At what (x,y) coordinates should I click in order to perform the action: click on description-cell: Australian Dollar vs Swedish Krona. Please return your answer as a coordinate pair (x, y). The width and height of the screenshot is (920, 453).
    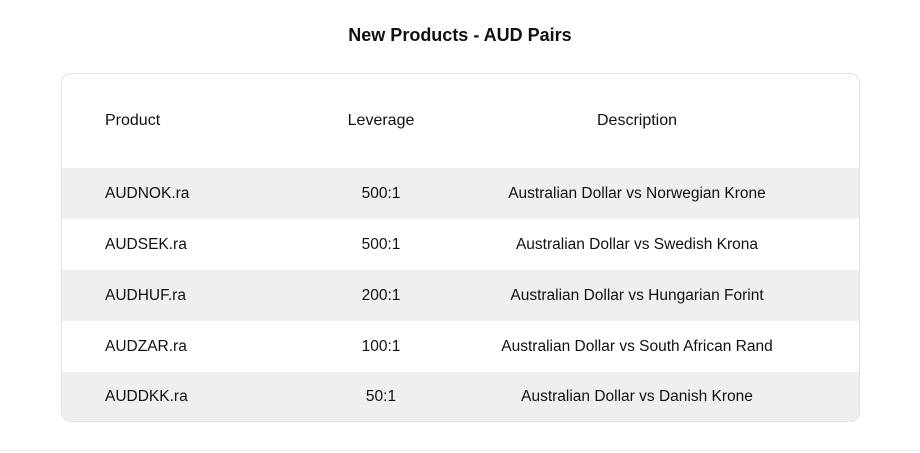
    Looking at the image, I should click on (637, 244).